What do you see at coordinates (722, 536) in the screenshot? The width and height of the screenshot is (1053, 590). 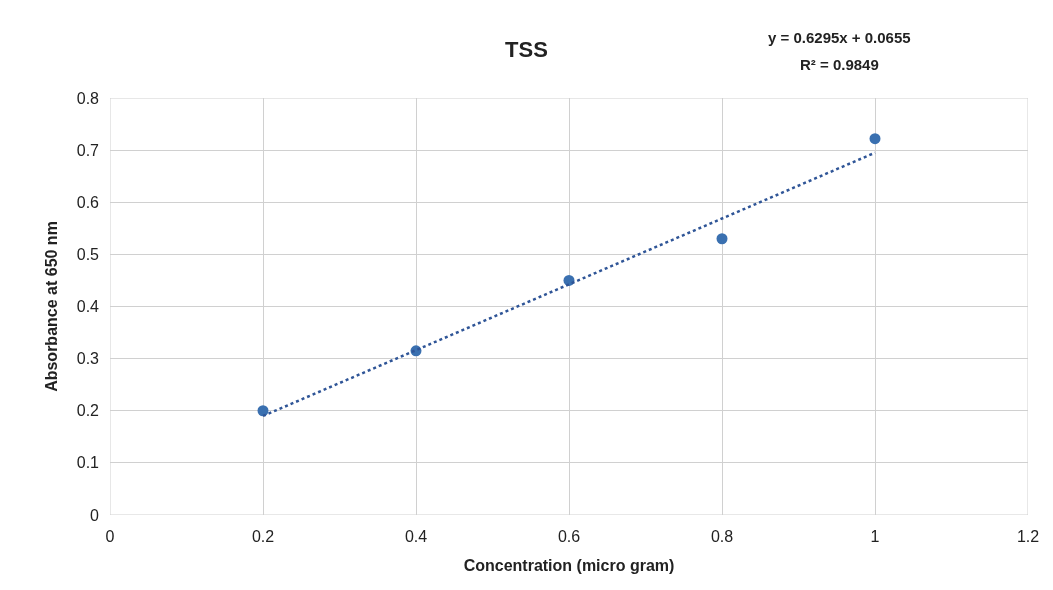 I see `x-tick-label: 0.8` at bounding box center [722, 536].